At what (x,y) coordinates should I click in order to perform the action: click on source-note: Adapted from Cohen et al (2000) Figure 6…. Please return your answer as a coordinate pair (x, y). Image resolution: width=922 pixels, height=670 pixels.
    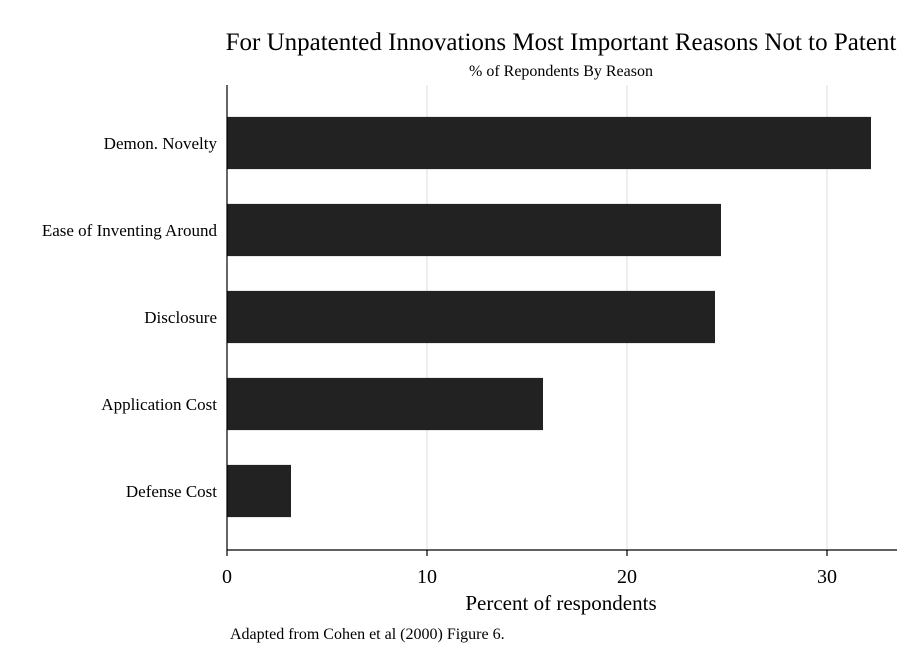
    Looking at the image, I should click on (367, 634).